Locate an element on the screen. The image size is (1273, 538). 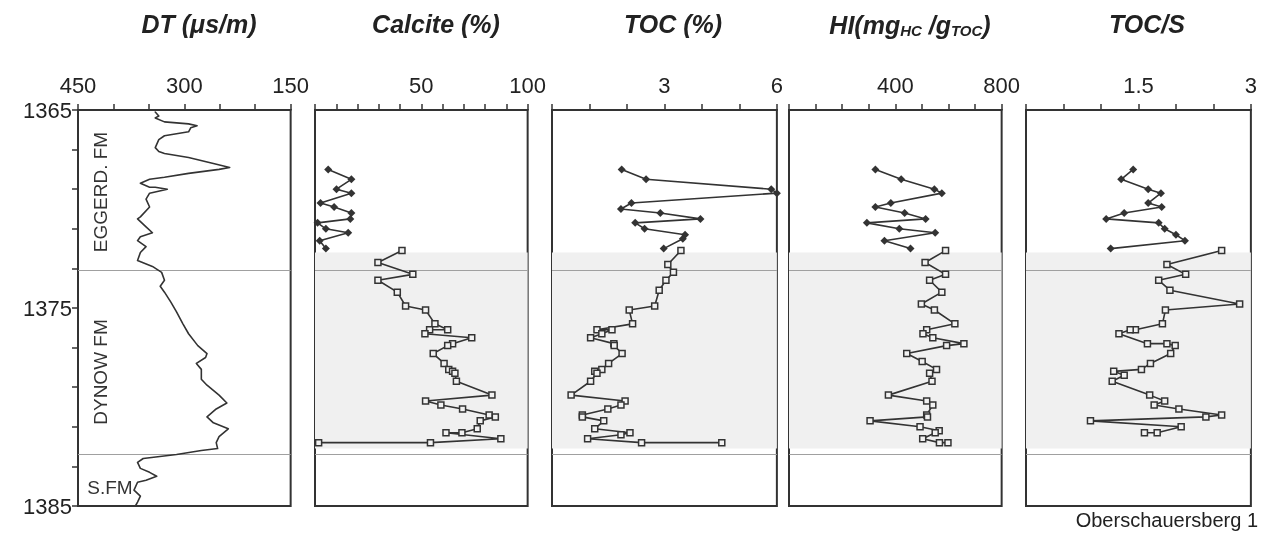
text: Oberschauersberg 1 is located at coordinates (1166, 520).